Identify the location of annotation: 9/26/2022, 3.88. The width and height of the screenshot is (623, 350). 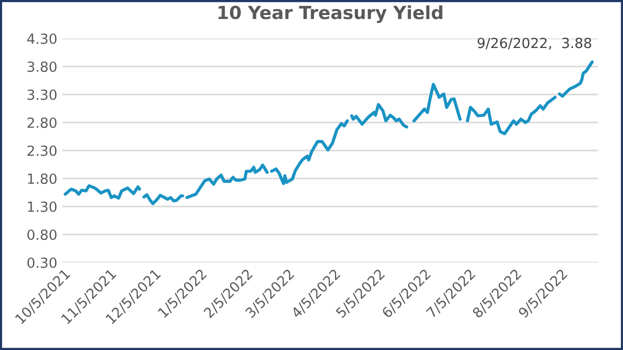
(535, 44).